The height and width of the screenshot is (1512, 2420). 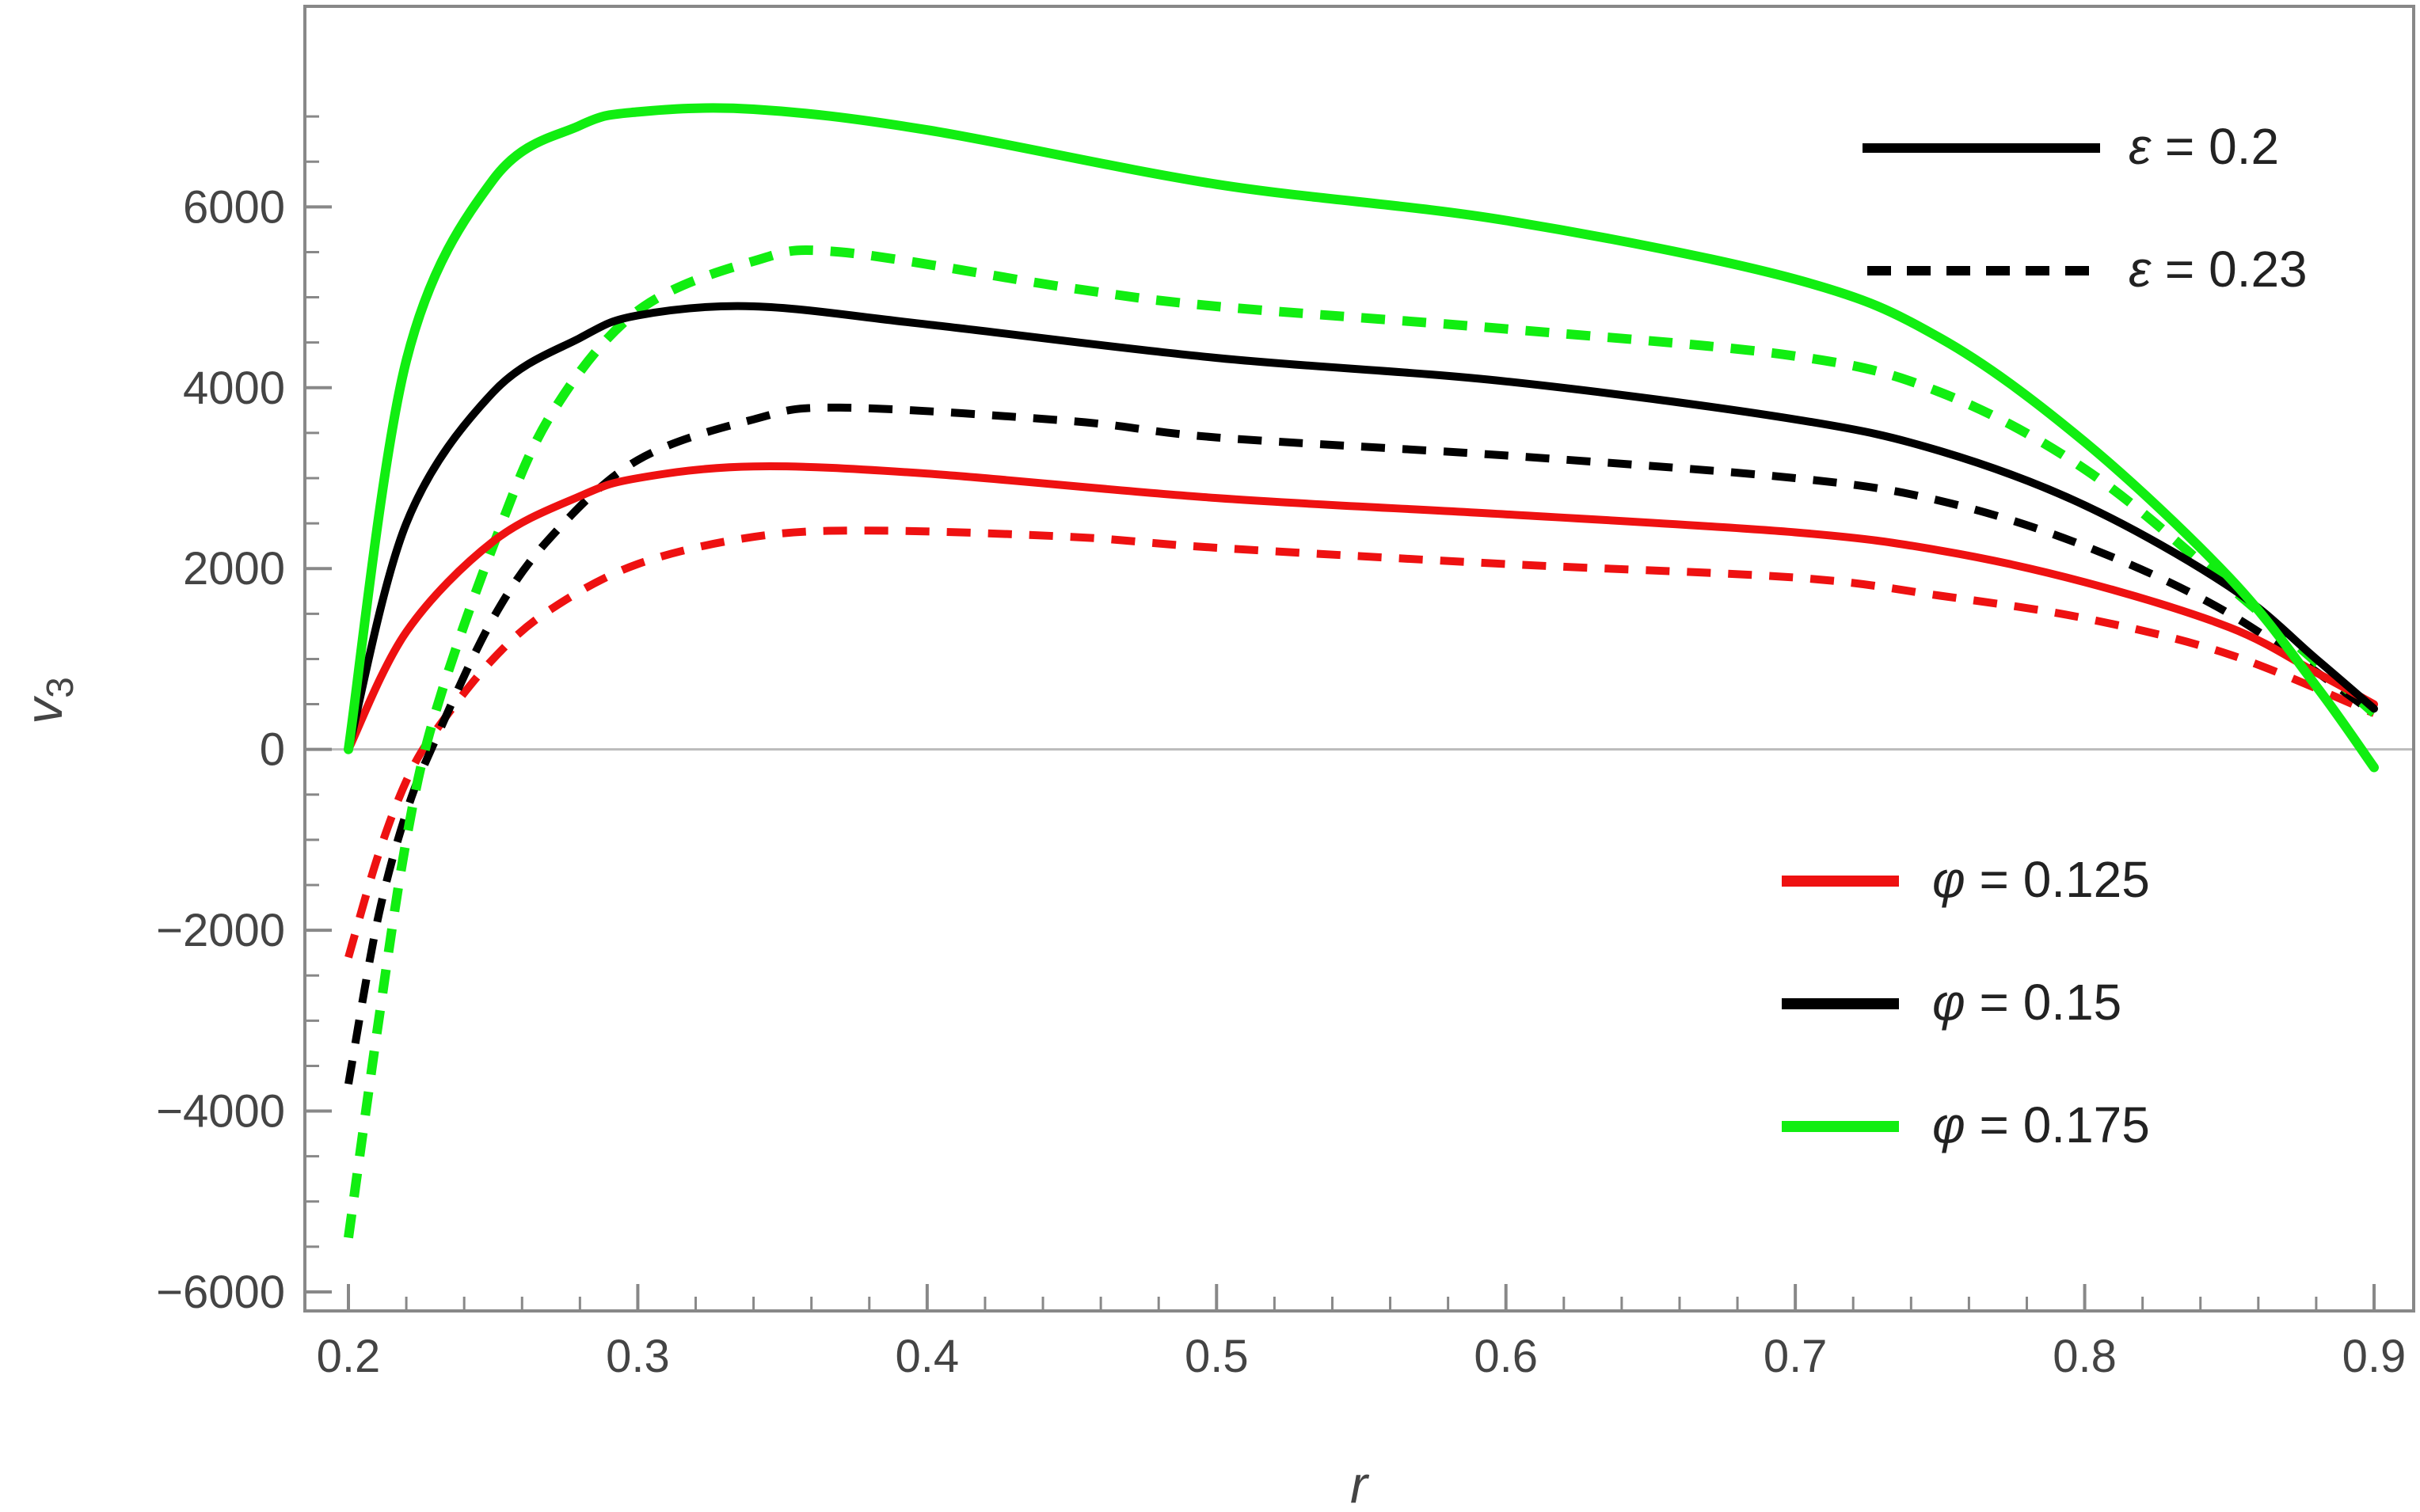 I want to click on x-tick-label: 0.2, so click(x=349, y=1356).